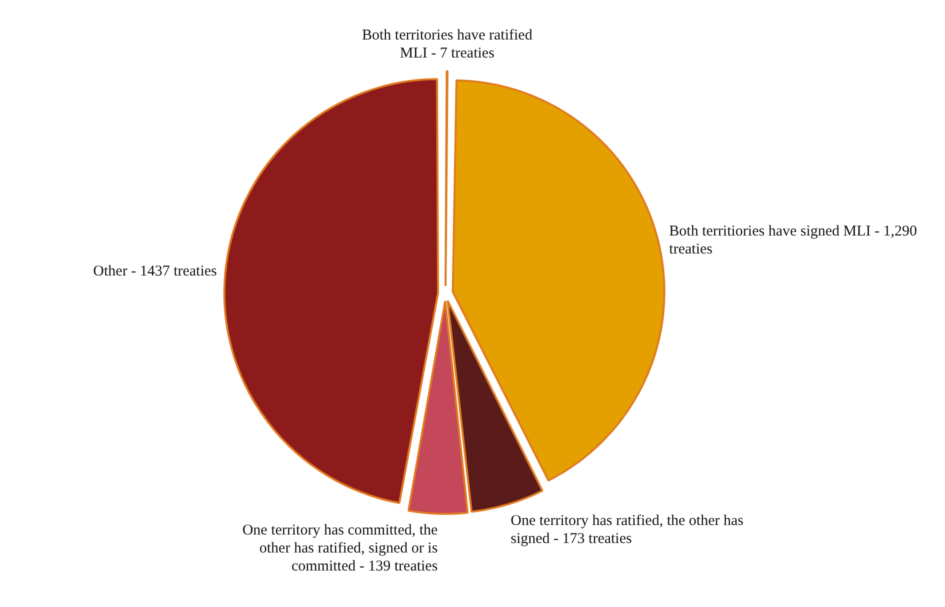 This screenshot has width=945, height=607. I want to click on slice-label: Both territories have ratified MLI - 7 treaties, so click(447, 44).